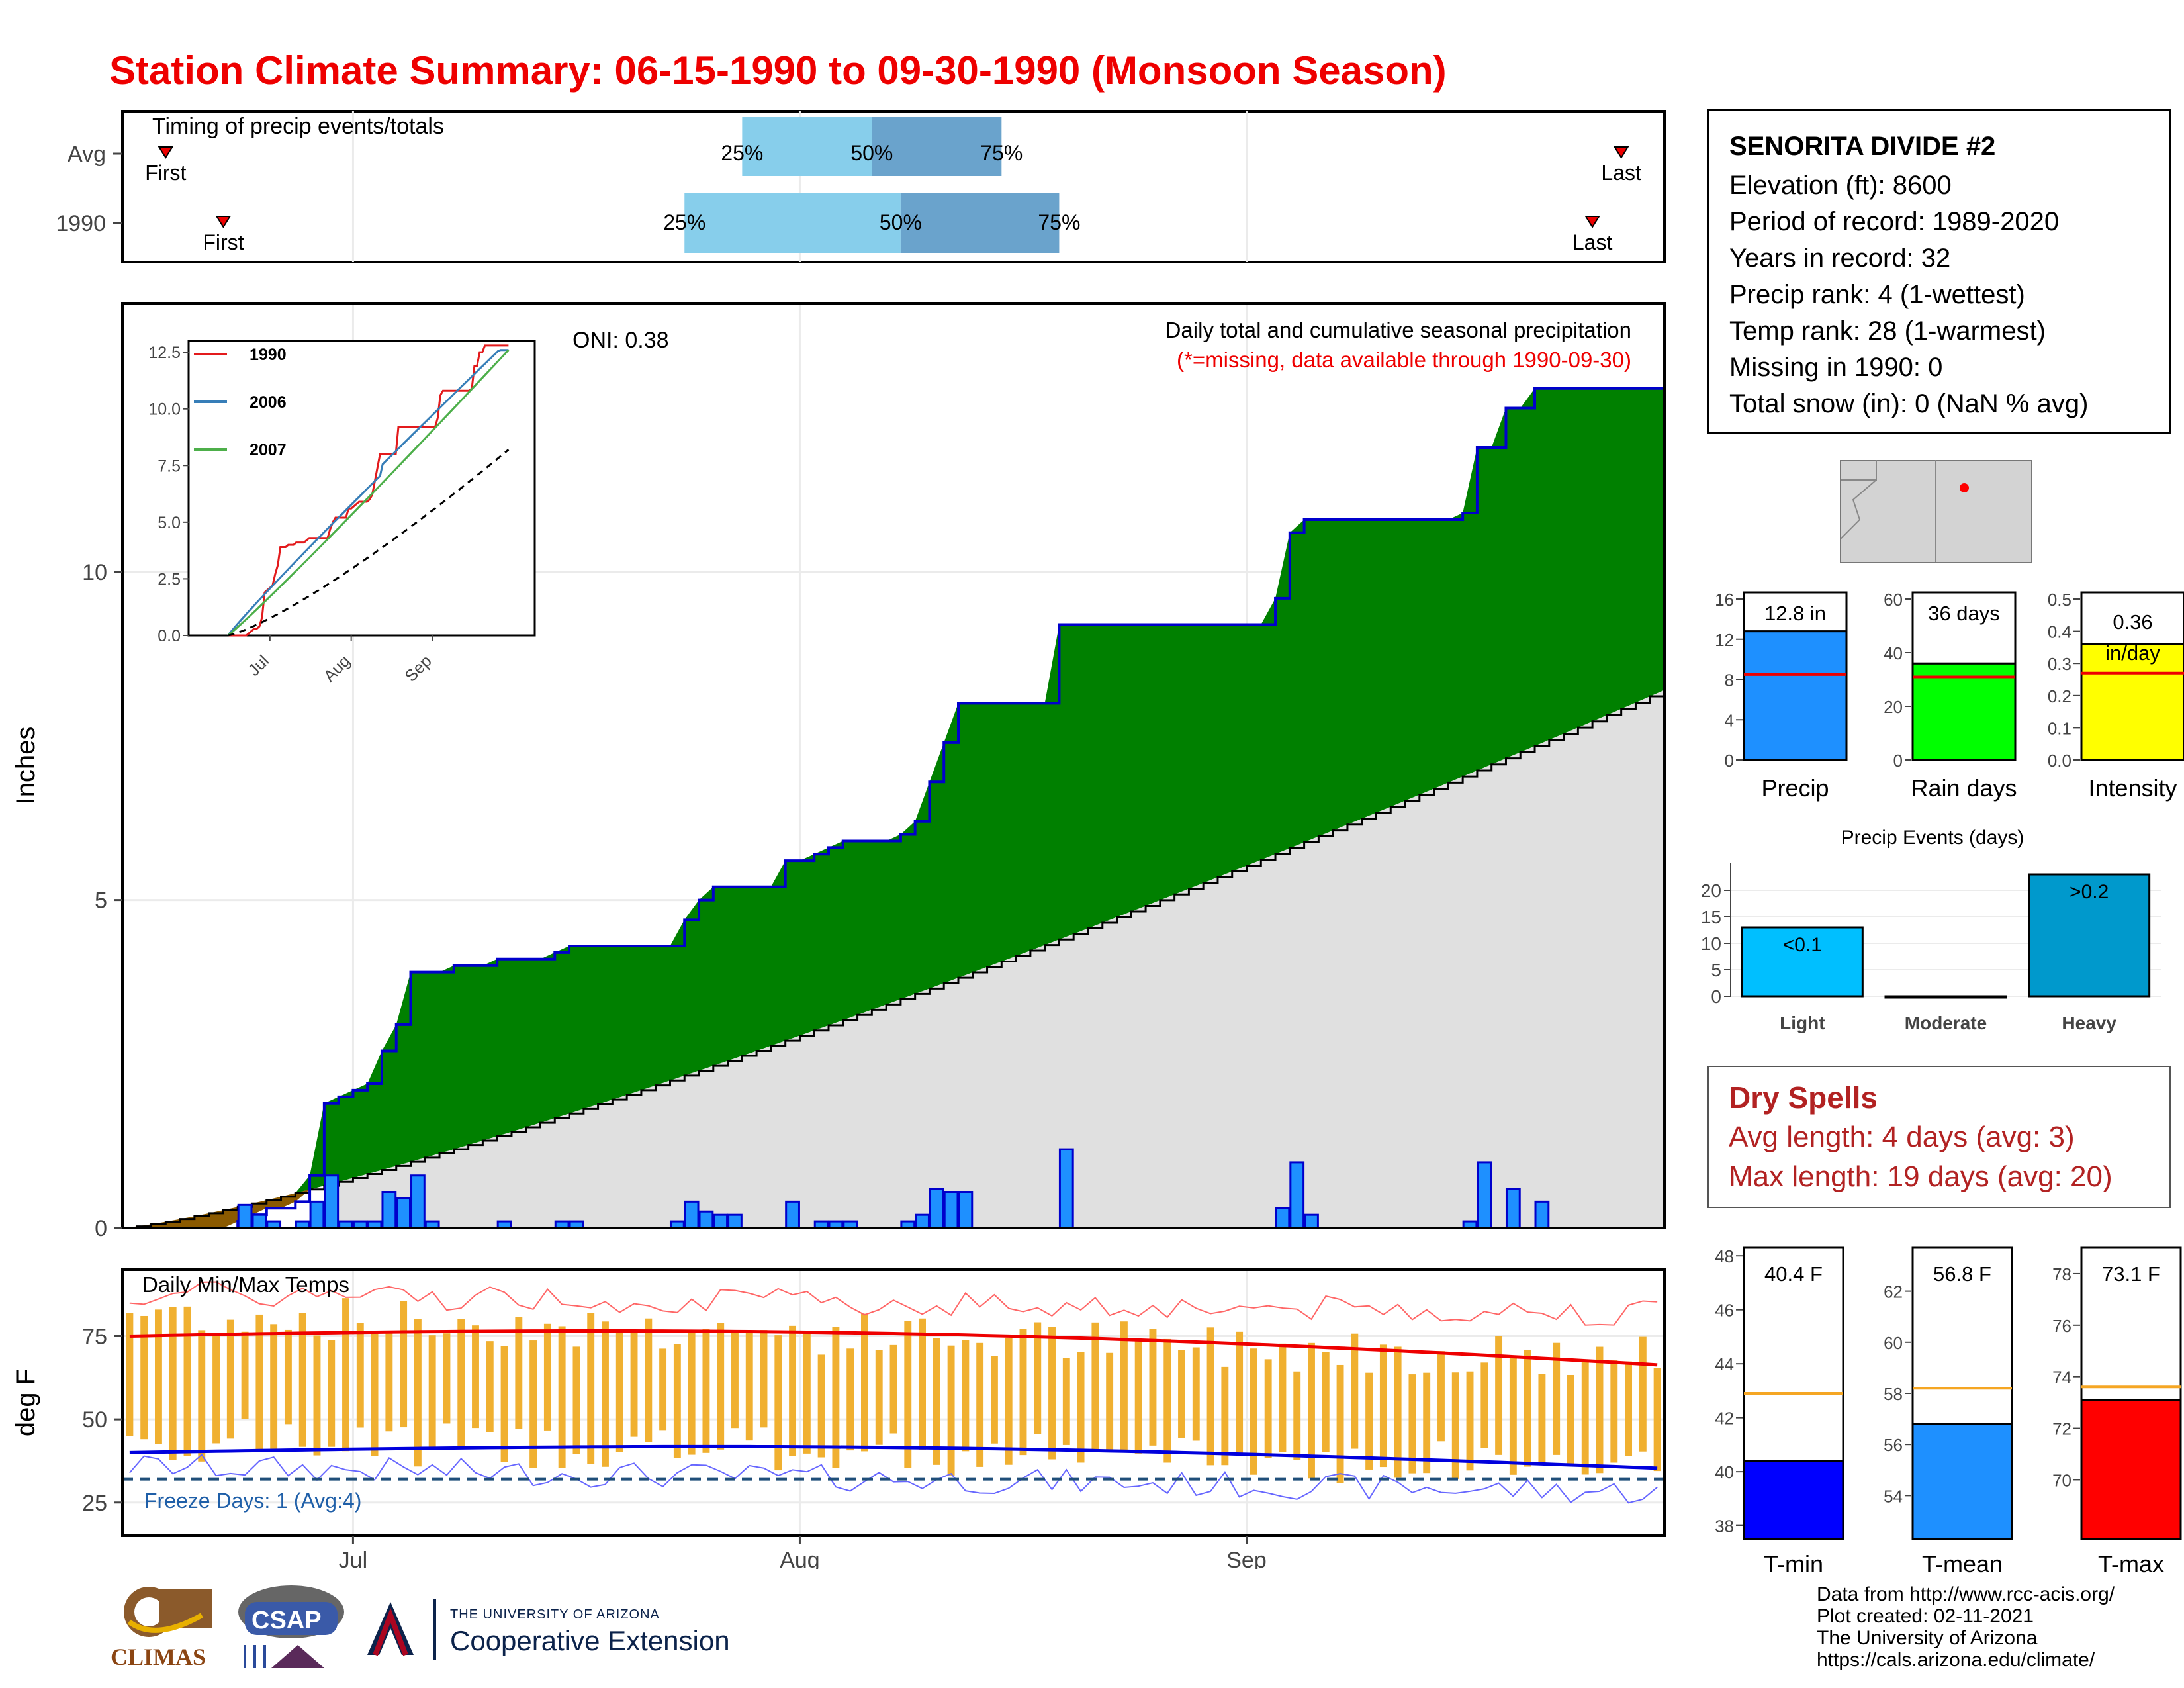  What do you see at coordinates (434, 1629) in the screenshot?
I see `ua-divider` at bounding box center [434, 1629].